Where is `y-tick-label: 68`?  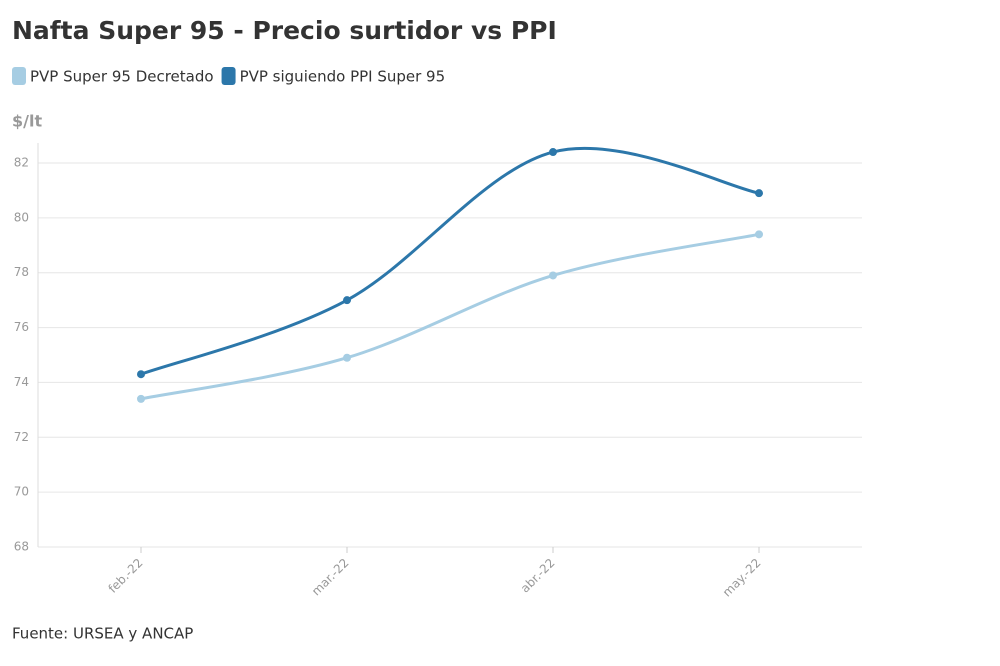 y-tick-label: 68 is located at coordinates (21, 547).